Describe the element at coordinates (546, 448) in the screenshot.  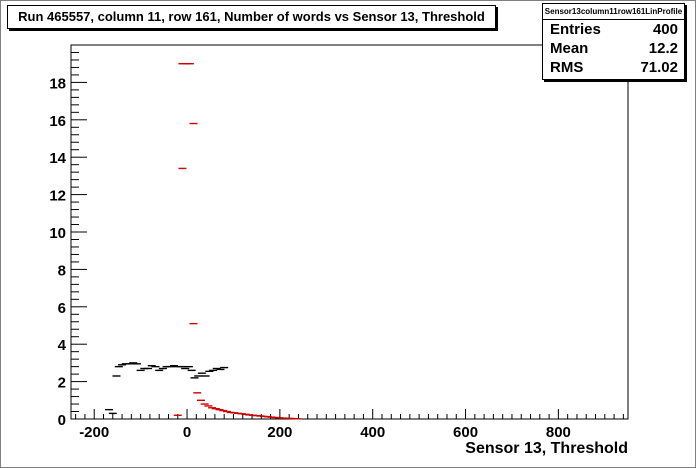
I see `x-axis-label: Sensor 13, Threshold` at that location.